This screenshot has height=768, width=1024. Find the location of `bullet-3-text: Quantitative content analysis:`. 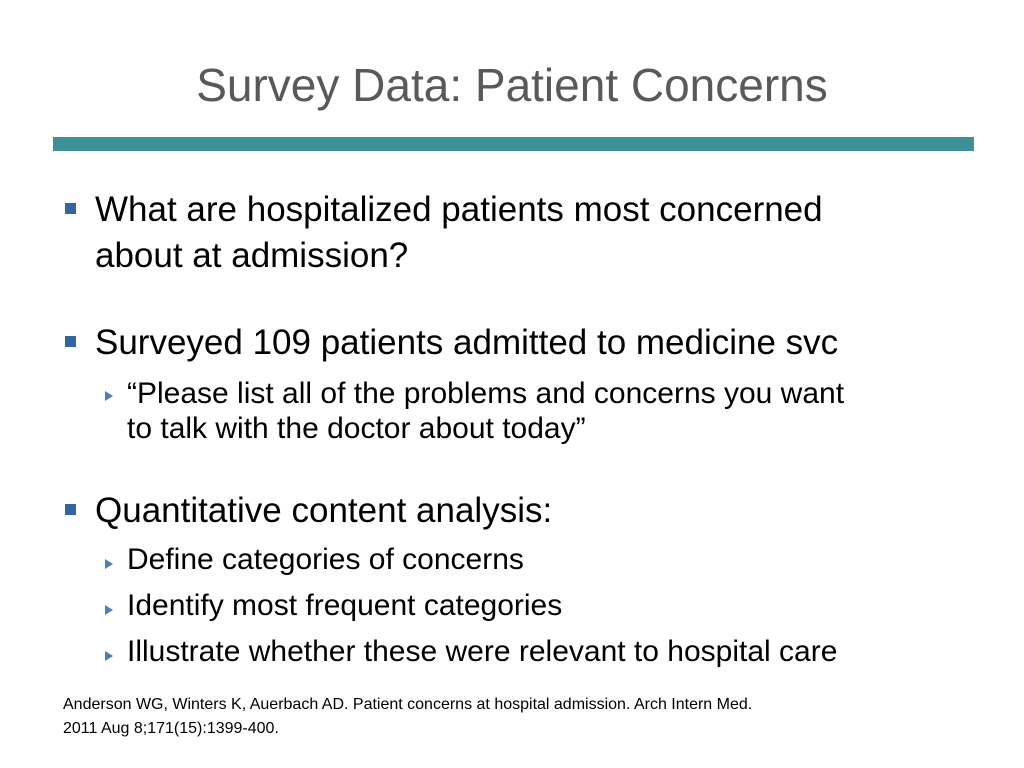

bullet-3-text: Quantitative content analysis: is located at coordinates (535, 511).